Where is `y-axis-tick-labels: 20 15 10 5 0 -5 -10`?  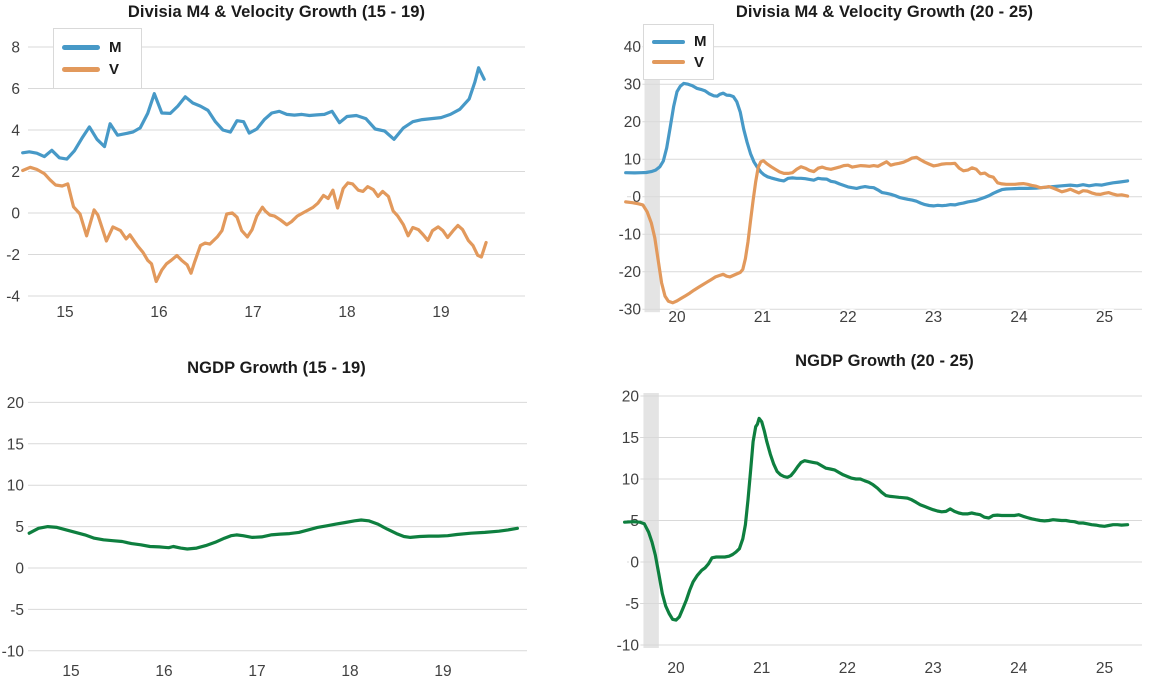 y-axis-tick-labels: 20 15 10 5 0 -5 -10 is located at coordinates (13, 527).